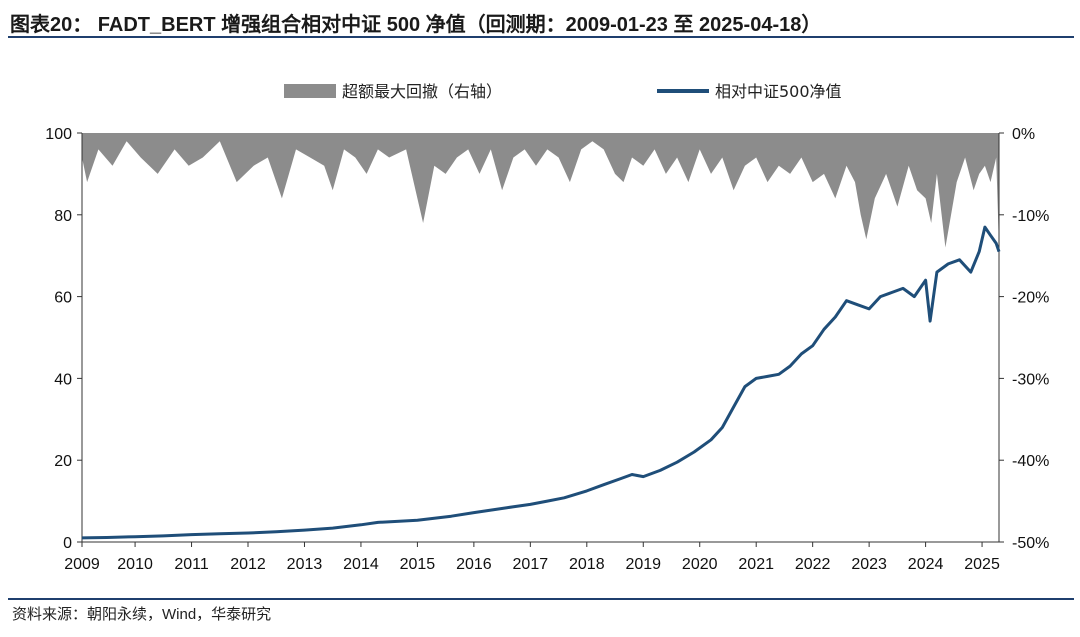 This screenshot has width=1080, height=637. What do you see at coordinates (63, 379) in the screenshot?
I see `y-left-tick-label: 40` at bounding box center [63, 379].